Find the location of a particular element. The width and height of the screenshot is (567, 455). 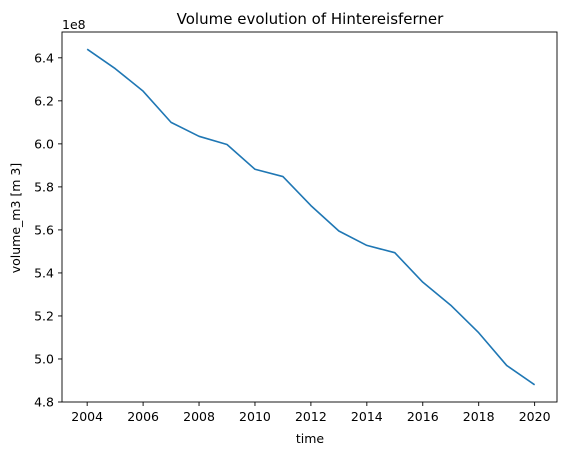

x-tick-label: 2004 is located at coordinates (87, 416).